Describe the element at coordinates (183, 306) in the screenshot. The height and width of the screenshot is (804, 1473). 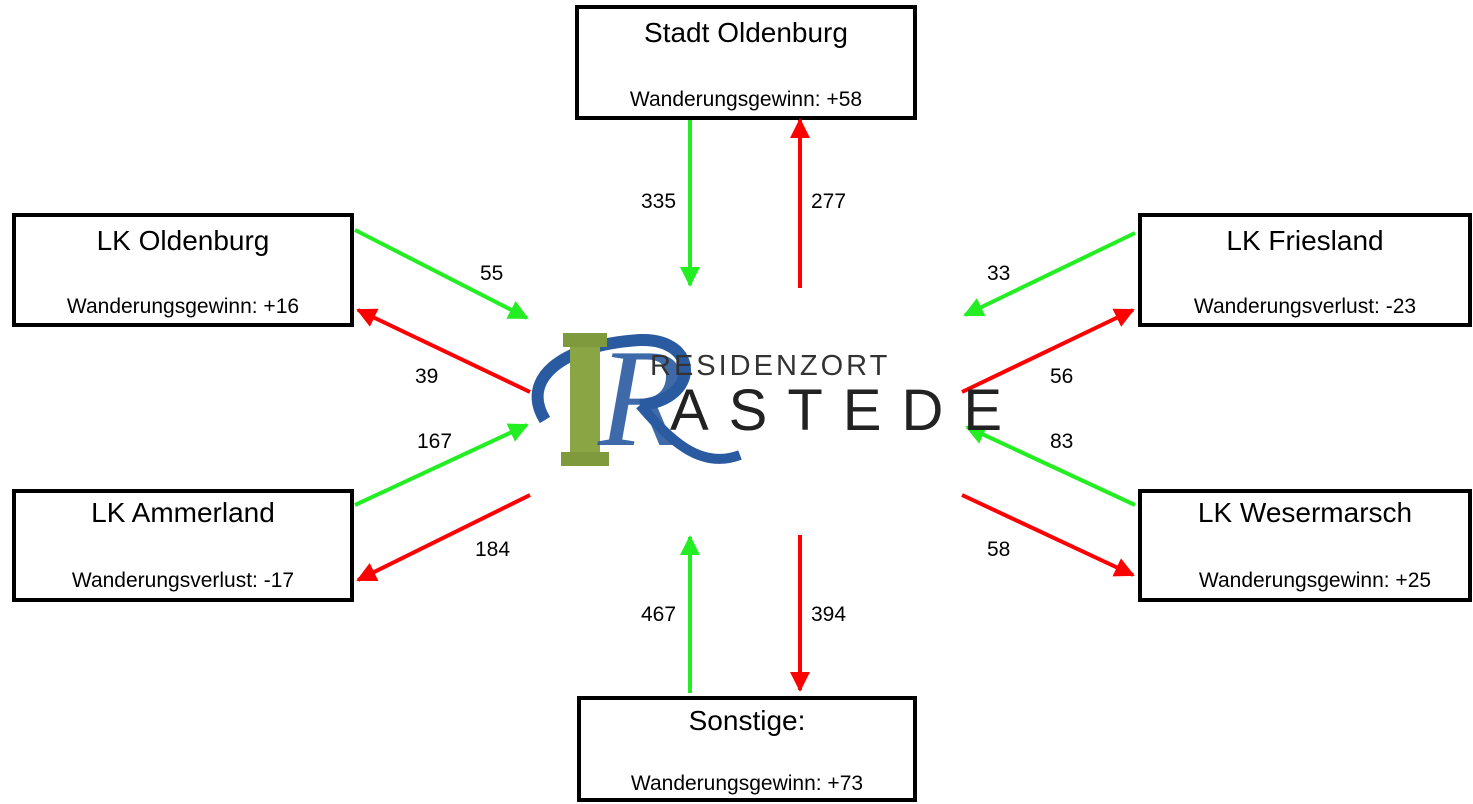
I see `node-balance: Wanderungsgewinn: +16` at that location.